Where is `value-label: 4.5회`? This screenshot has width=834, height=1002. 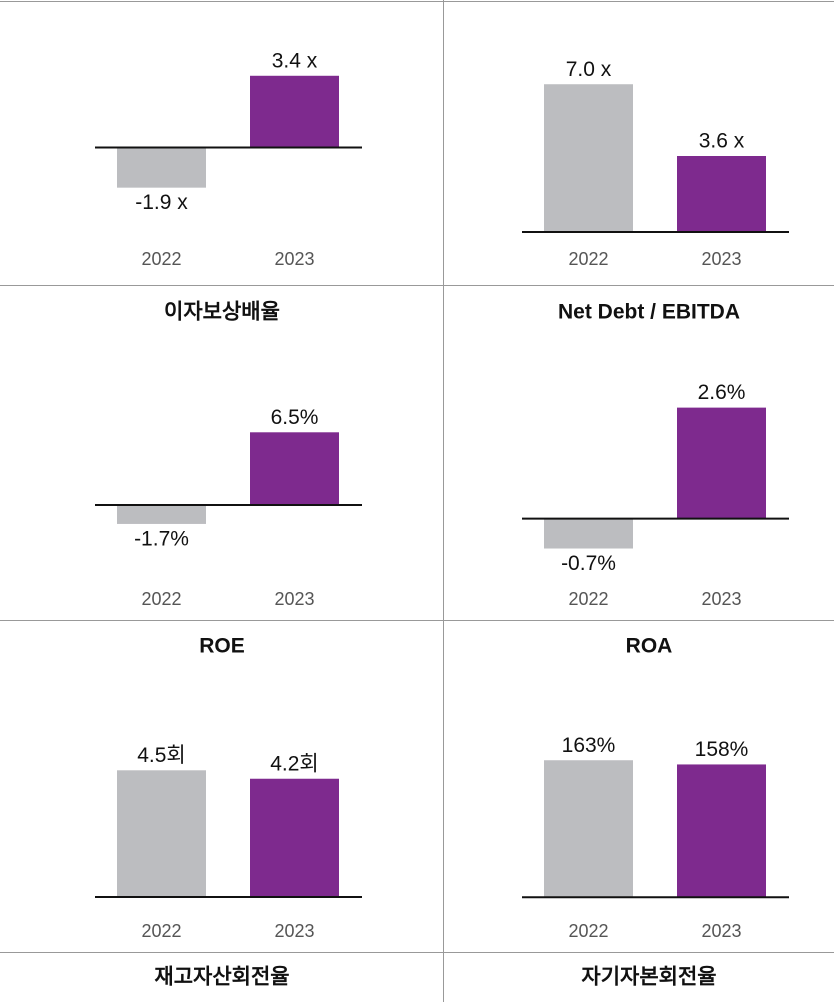
value-label: 4.5회 is located at coordinates (161, 755).